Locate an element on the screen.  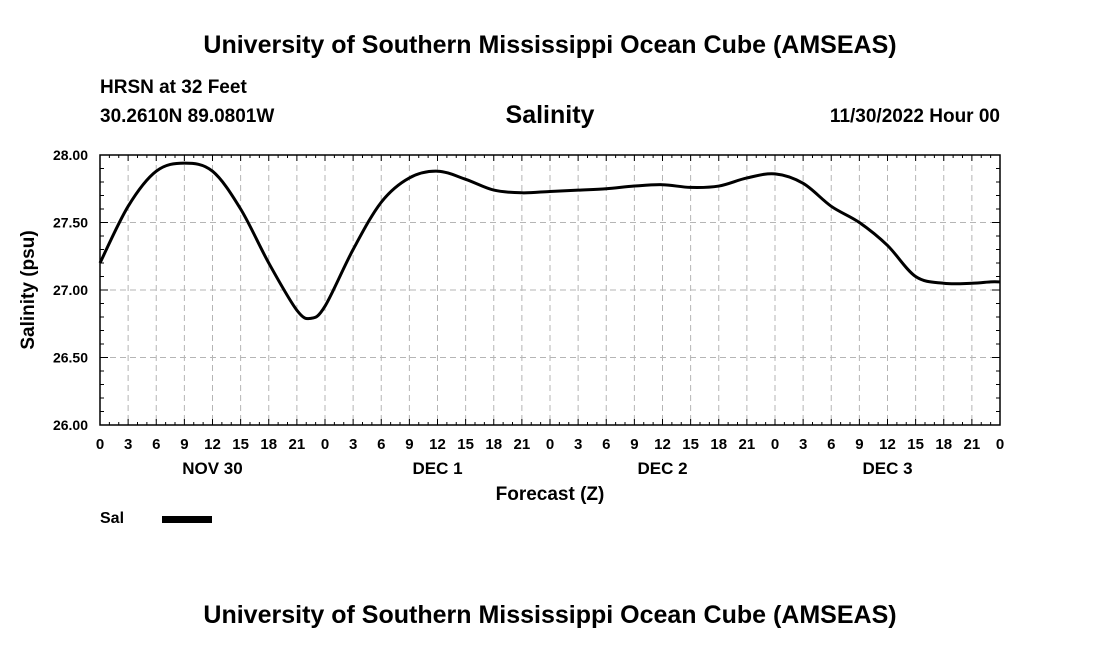
station-coordinates: 30.2610N 89.0801W is located at coordinates (187, 116).